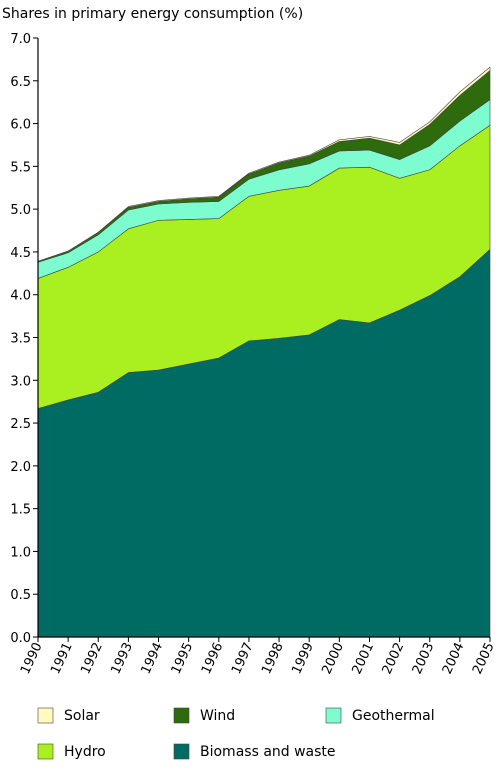 Image resolution: width=501 pixels, height=768 pixels. What do you see at coordinates (394, 658) in the screenshot?
I see `x-tick-label: 2002` at bounding box center [394, 658].